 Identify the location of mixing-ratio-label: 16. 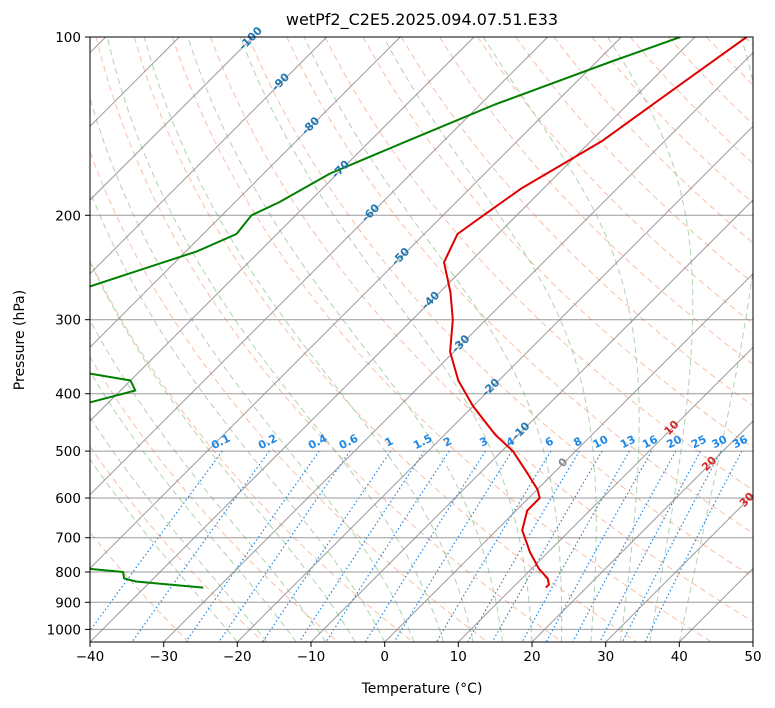
(650, 442).